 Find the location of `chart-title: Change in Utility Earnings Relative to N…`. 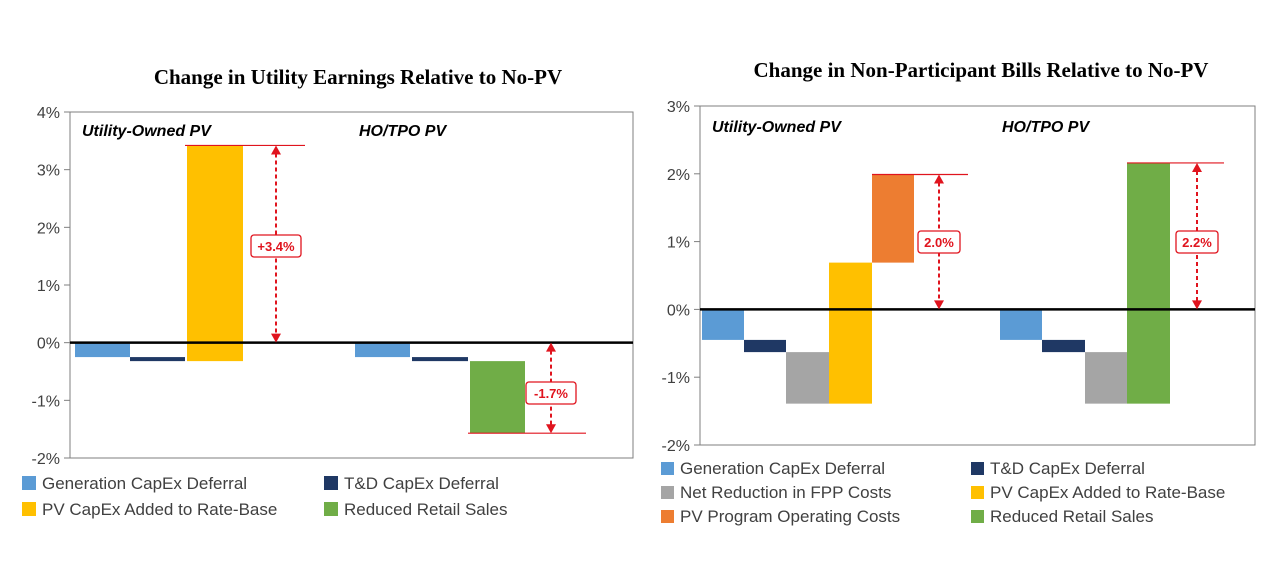

chart-title: Change in Utility Earnings Relative to N… is located at coordinates (358, 77).